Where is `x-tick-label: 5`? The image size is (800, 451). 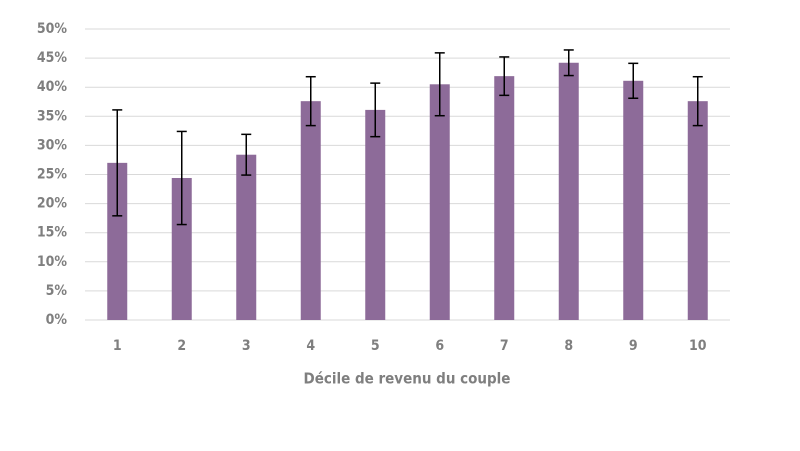
x-tick-label: 5 is located at coordinates (375, 346).